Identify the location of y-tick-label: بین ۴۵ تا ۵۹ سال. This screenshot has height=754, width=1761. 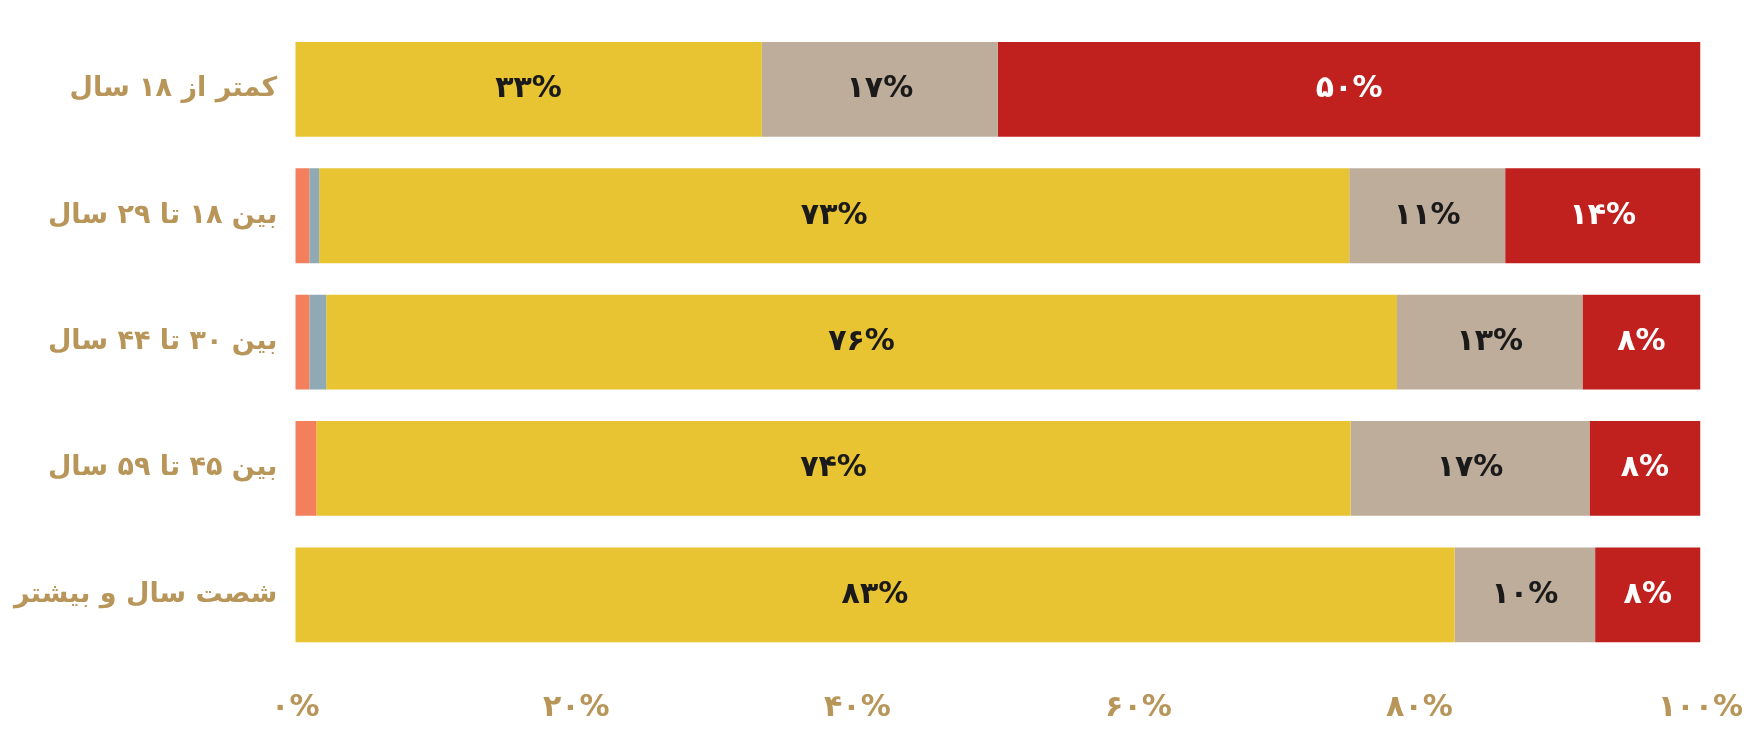
(162, 466).